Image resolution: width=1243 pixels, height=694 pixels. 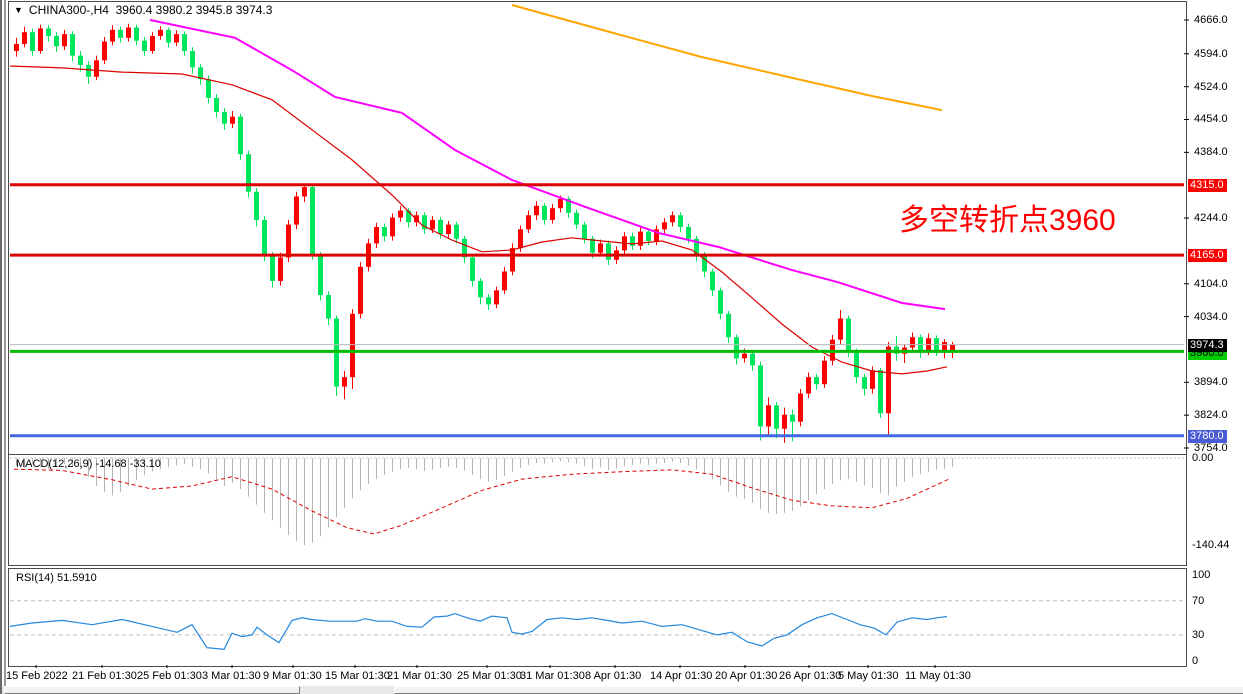 I want to click on rsi-axis-label: 30, so click(x=1198, y=635).